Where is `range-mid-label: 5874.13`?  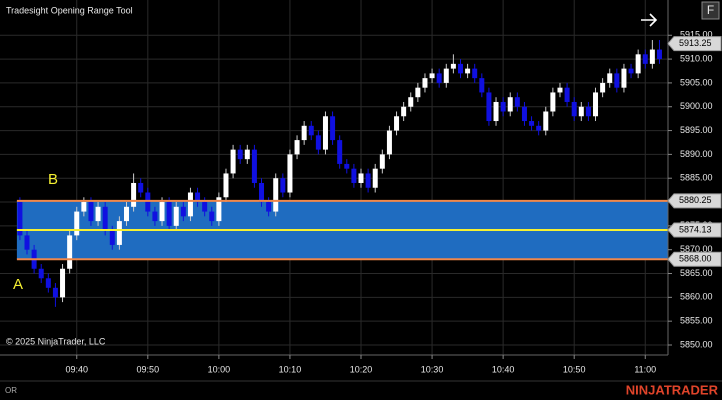
range-mid-label: 5874.13 is located at coordinates (695, 229).